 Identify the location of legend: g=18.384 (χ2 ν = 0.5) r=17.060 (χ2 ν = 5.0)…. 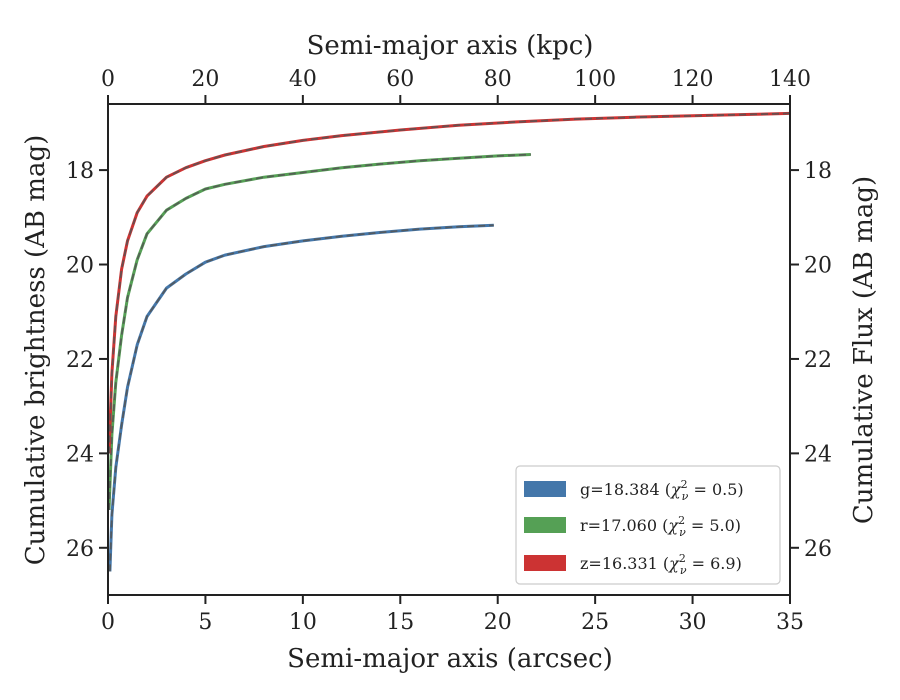
(648, 525).